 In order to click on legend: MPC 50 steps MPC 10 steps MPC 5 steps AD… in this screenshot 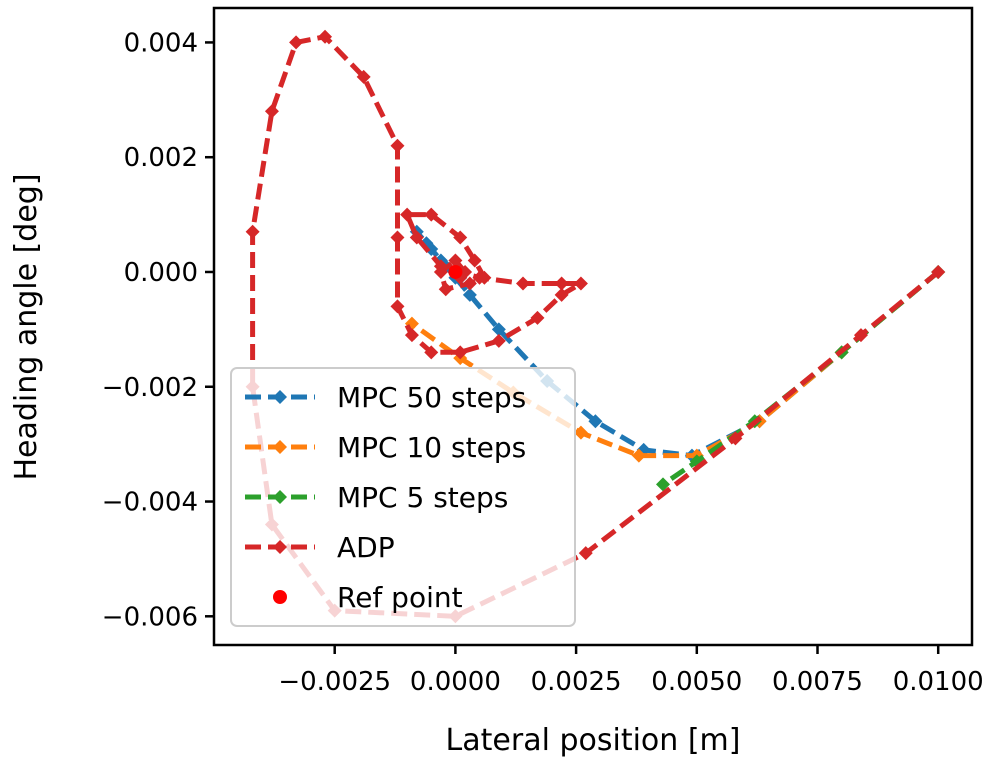, I will do `click(403, 497)`.